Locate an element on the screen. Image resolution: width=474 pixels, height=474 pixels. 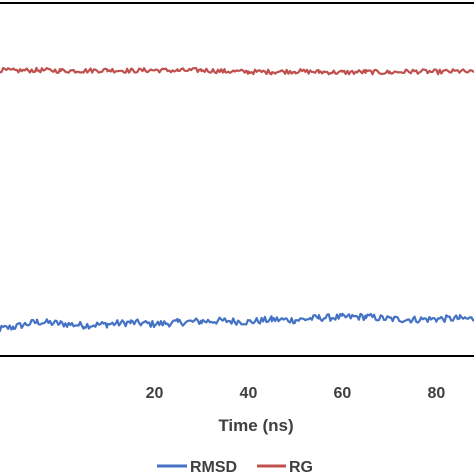
legend-label-rg: RG is located at coordinates (301, 466).